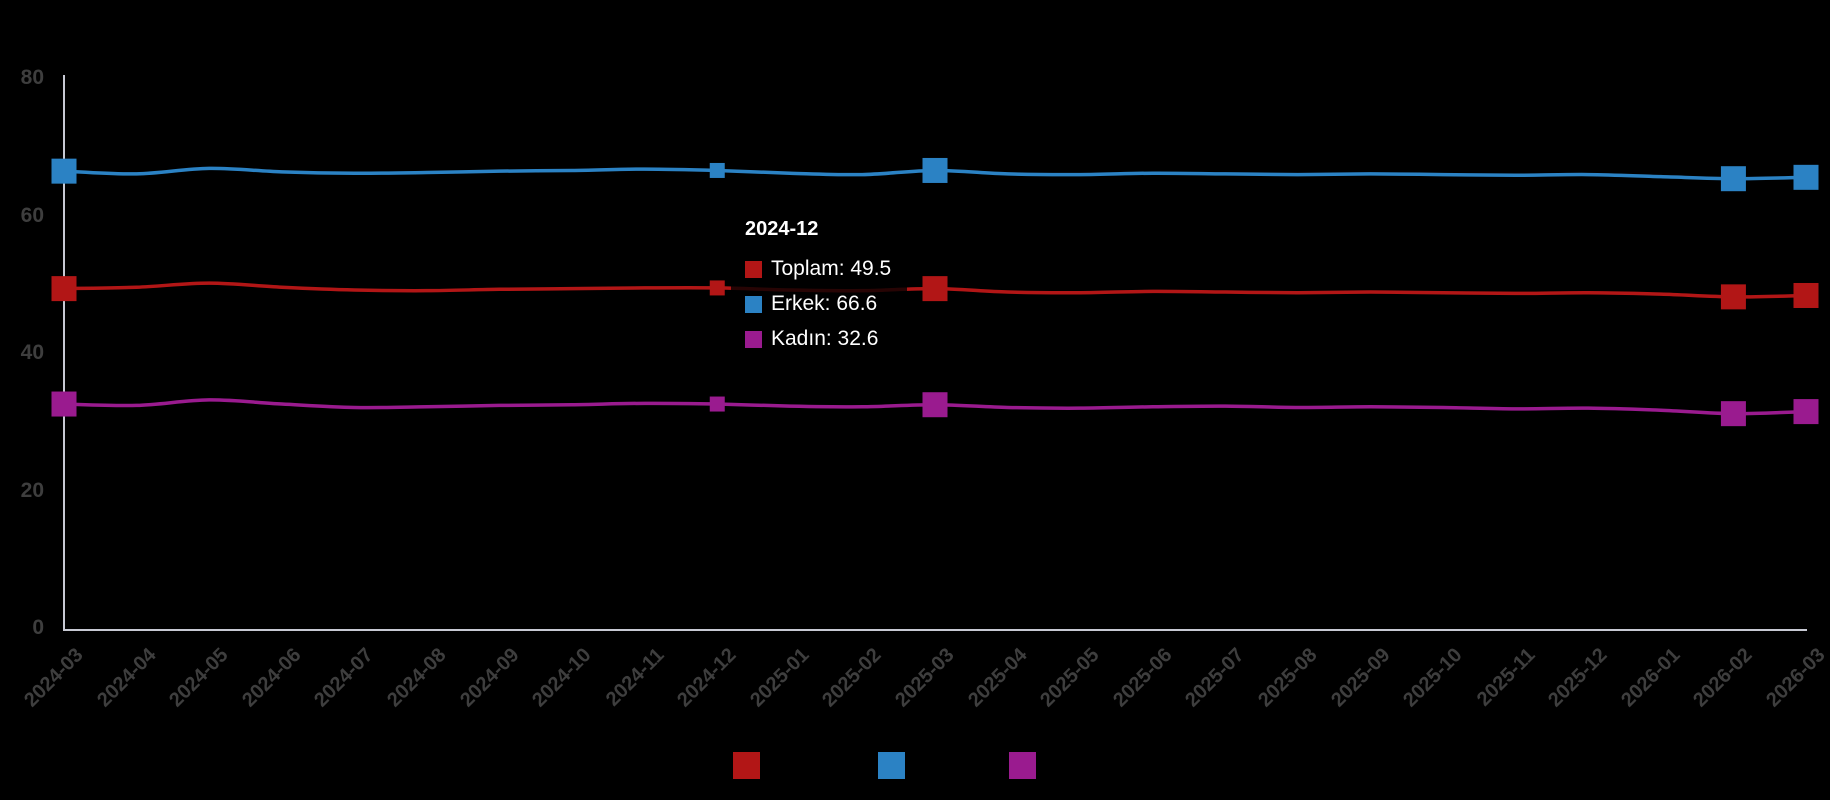 This screenshot has height=800, width=1830. Describe the element at coordinates (32, 215) in the screenshot. I see `y-axis-label: 60` at that location.